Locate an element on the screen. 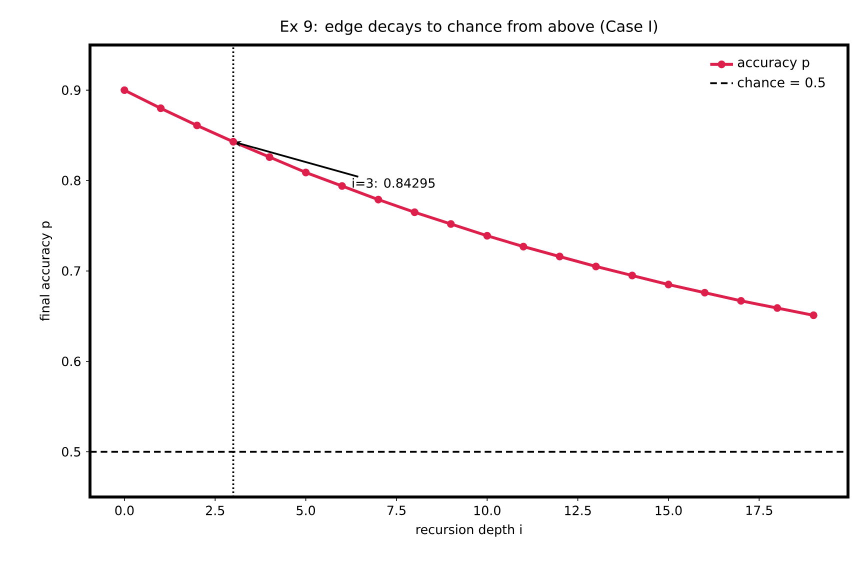 The image size is (862, 573). y-tick-label: 0.9 is located at coordinates (71, 90).